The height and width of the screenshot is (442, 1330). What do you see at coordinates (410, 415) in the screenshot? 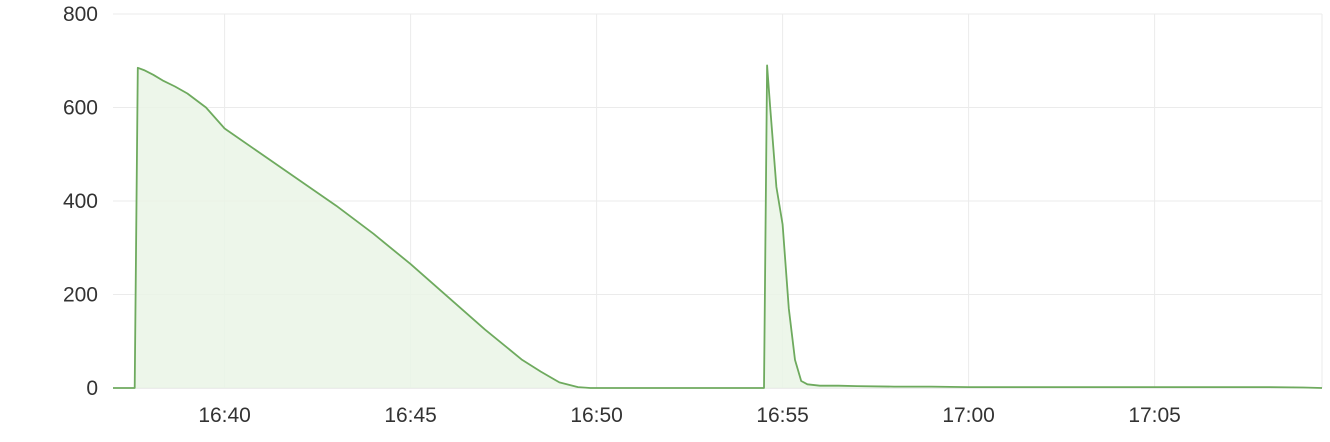
I see `x-tick-label: 16:45` at bounding box center [410, 415].